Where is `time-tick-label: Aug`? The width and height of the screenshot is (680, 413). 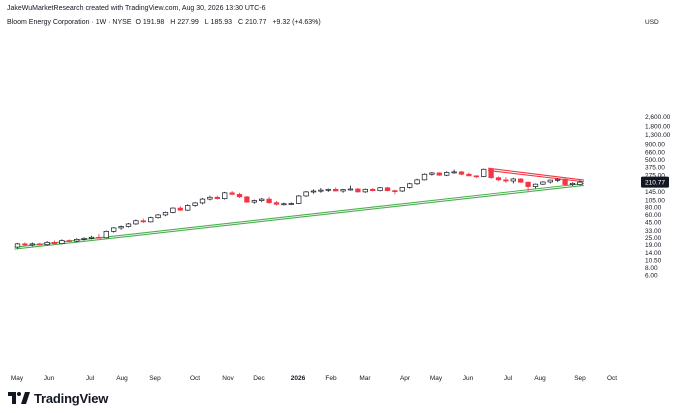 time-tick-label: Aug is located at coordinates (122, 378).